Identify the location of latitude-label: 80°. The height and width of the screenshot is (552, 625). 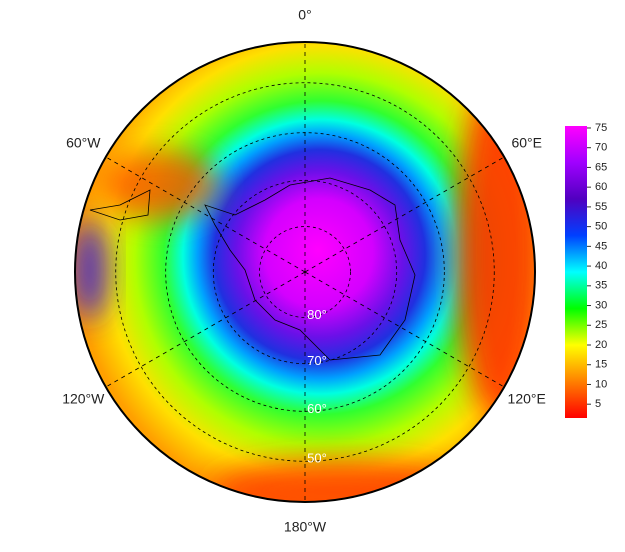
(317, 314).